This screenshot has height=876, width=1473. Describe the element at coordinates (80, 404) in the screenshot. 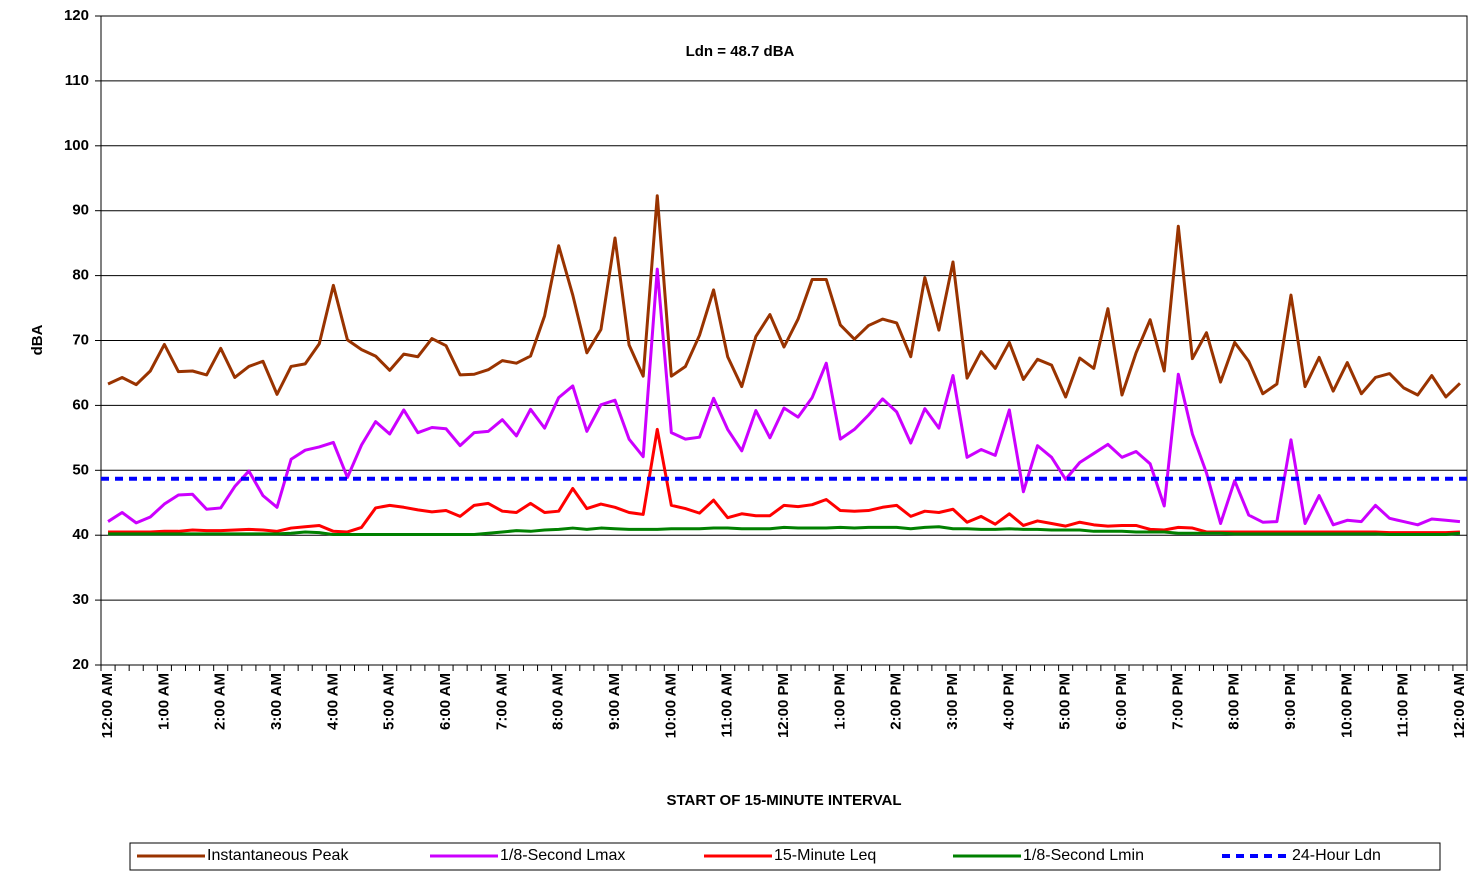

I see `y-tick-label: 60` at that location.